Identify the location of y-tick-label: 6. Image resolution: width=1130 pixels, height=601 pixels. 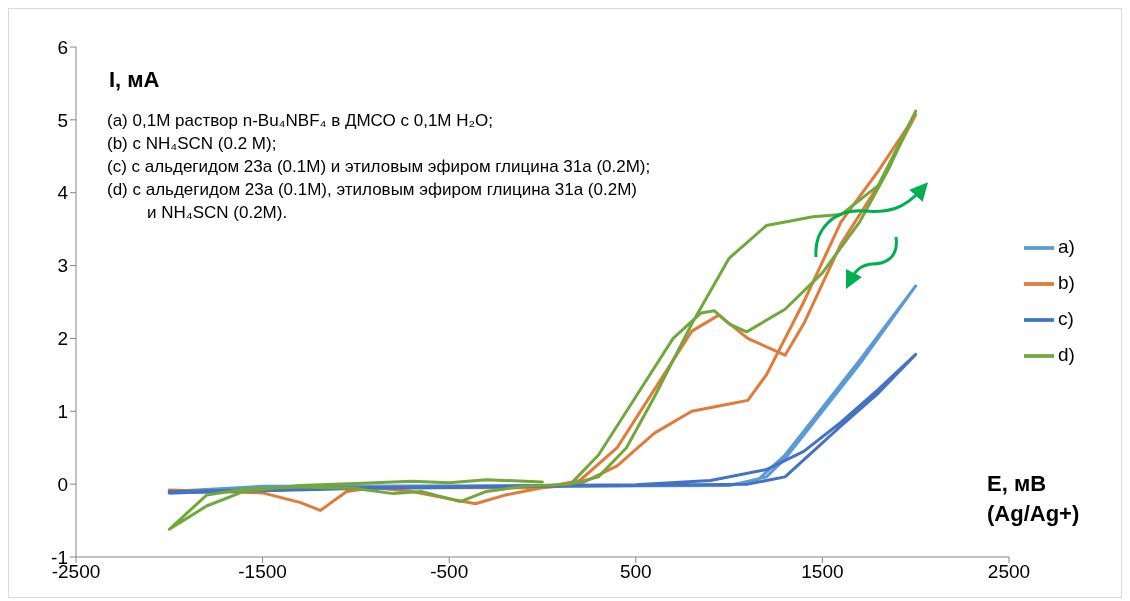
(62, 47).